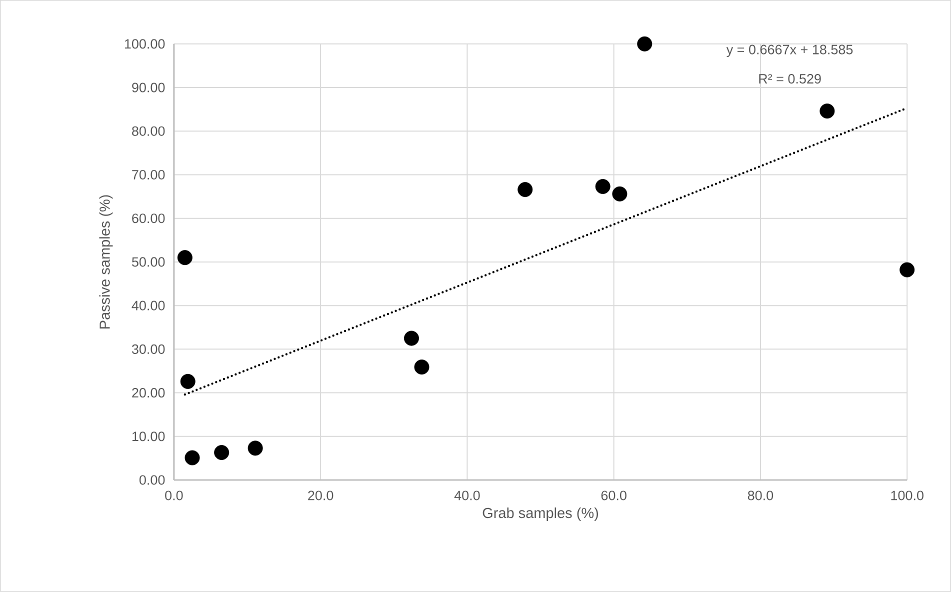 This screenshot has width=951, height=592. Describe the element at coordinates (148, 175) in the screenshot. I see `y-tick-label: 70.00` at that location.